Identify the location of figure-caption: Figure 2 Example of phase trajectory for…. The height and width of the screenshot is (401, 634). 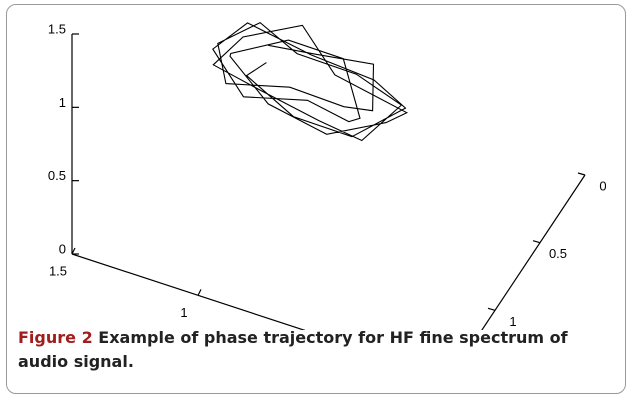
(313, 350).